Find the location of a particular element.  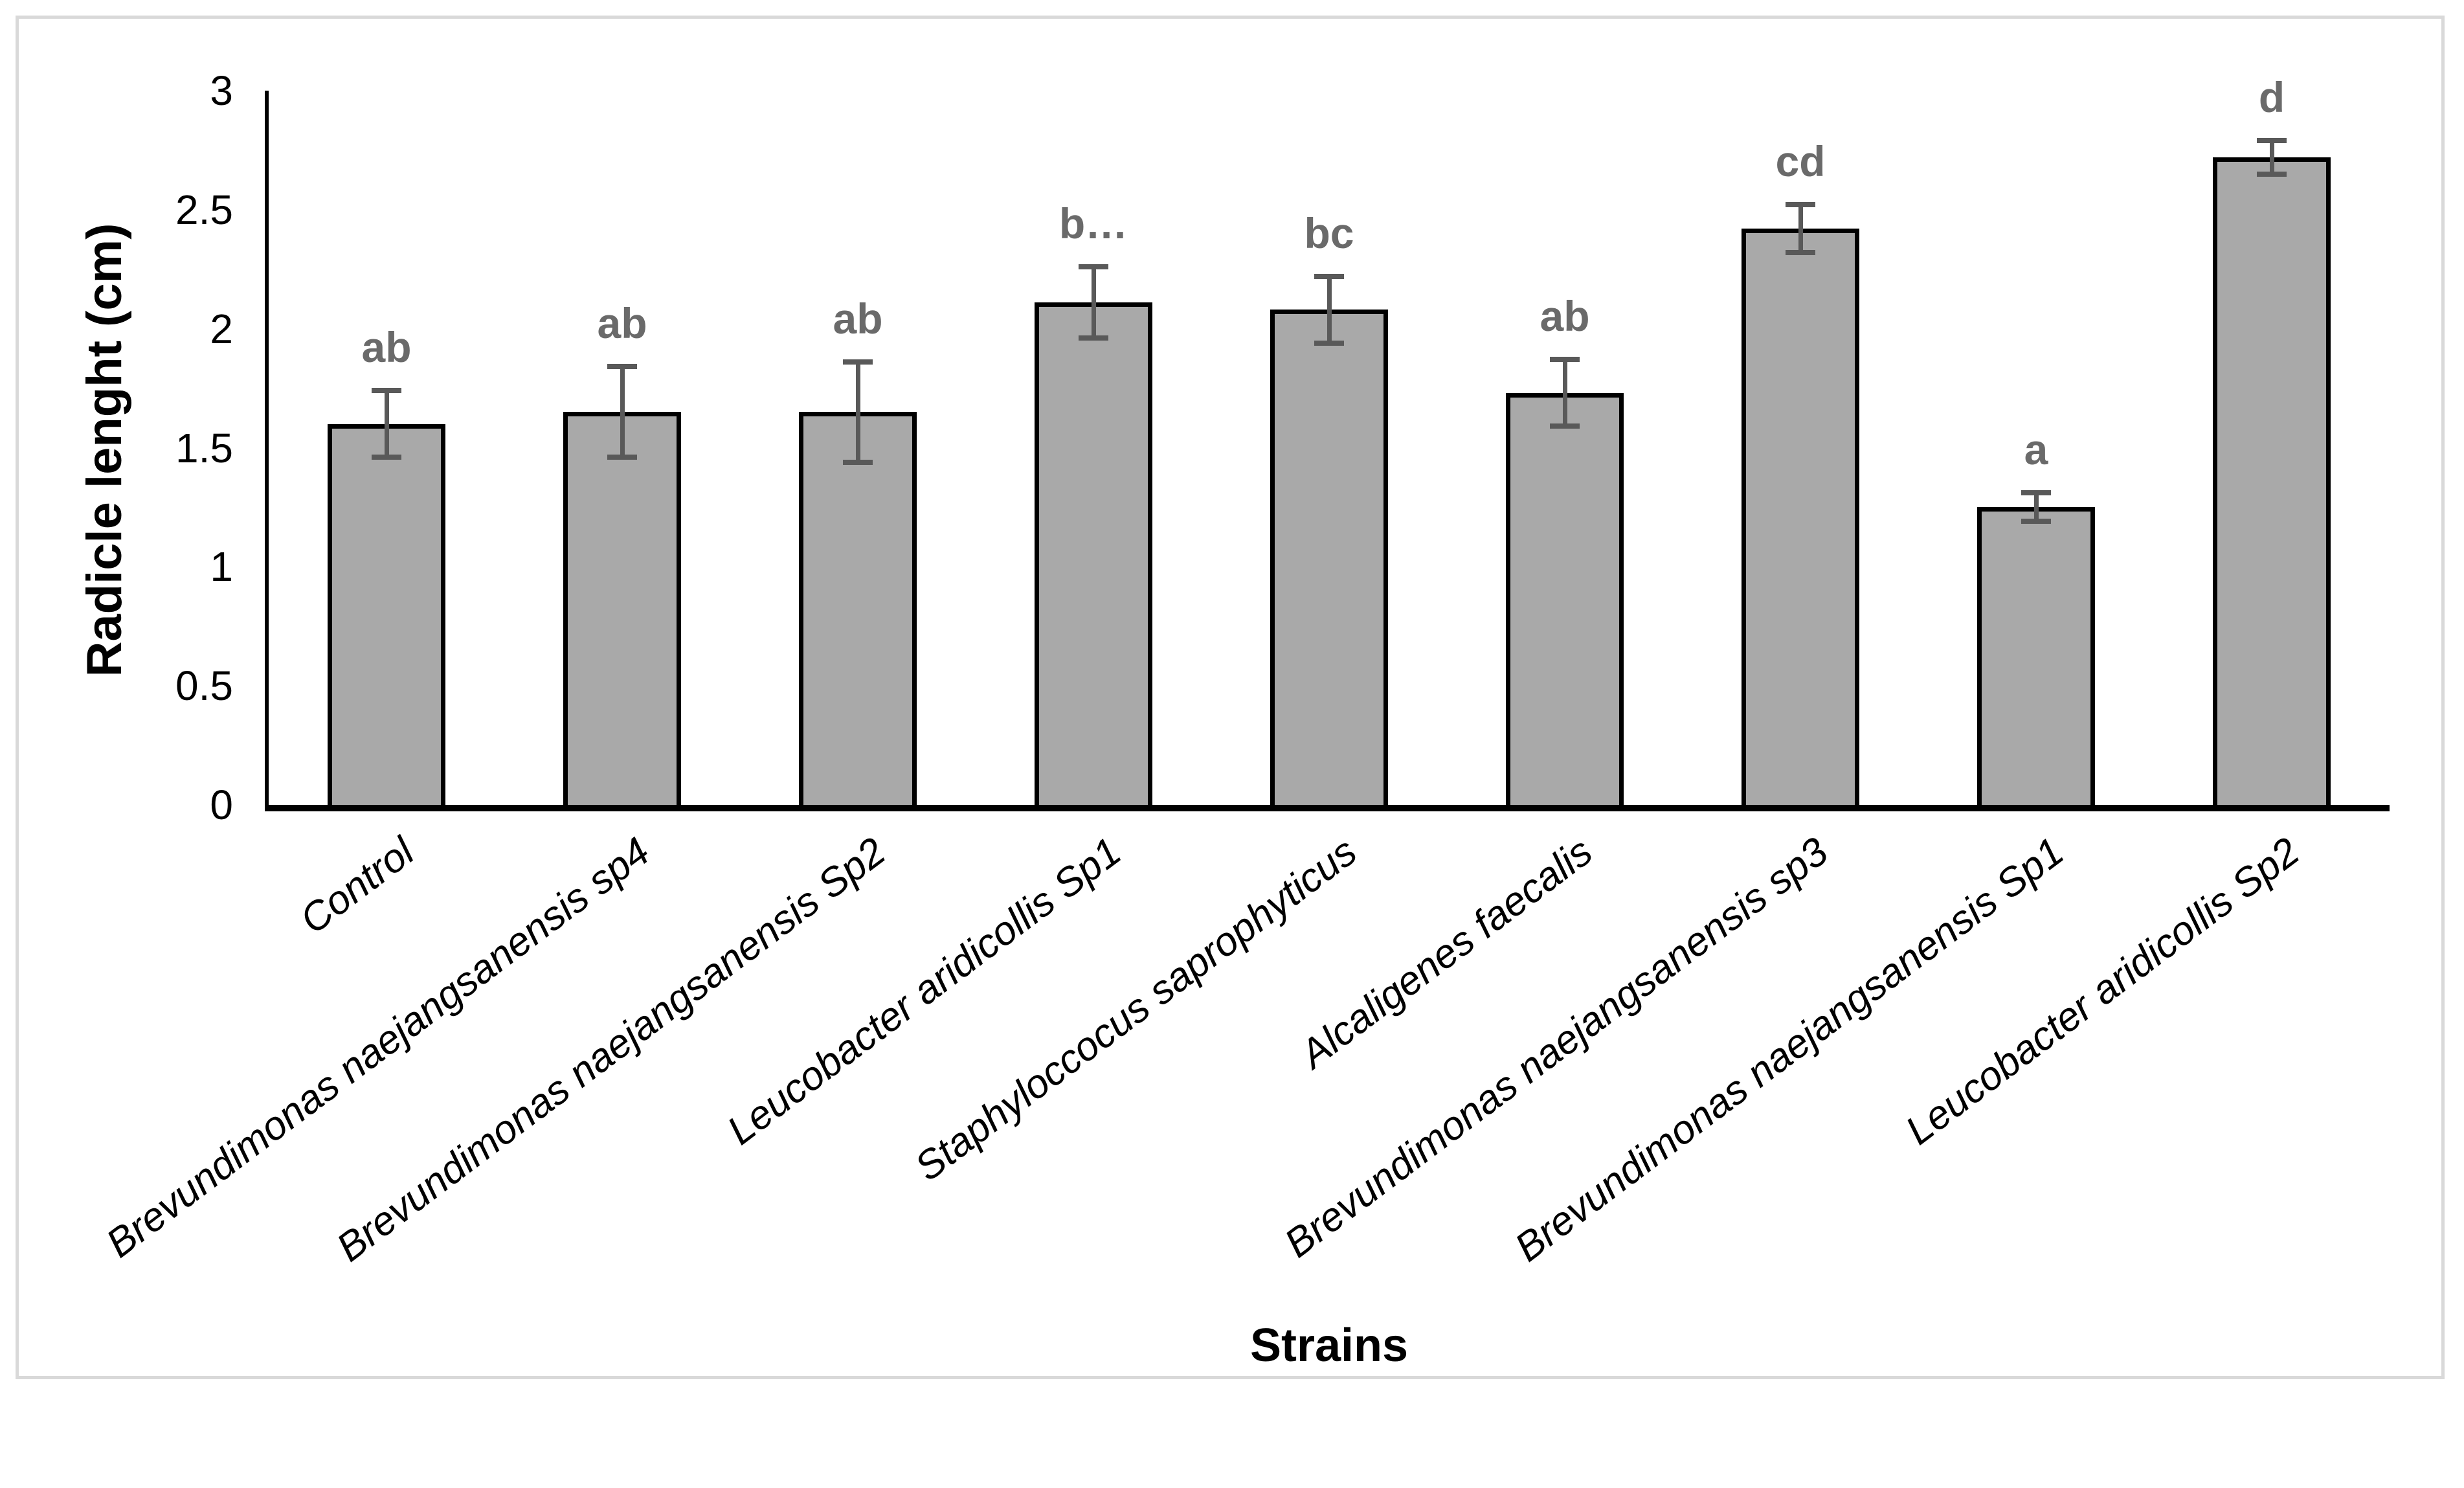

significance-letter: d is located at coordinates (2271, 98).